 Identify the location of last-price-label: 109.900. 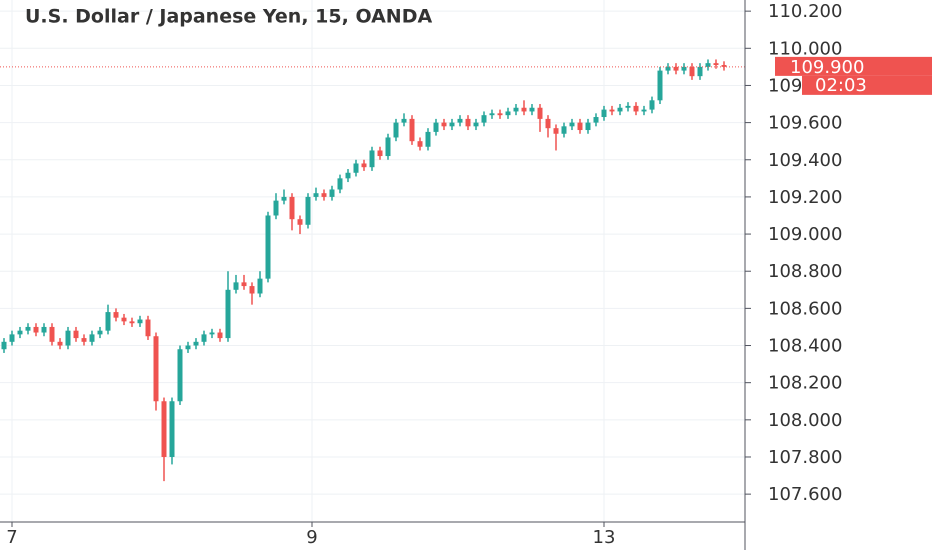
(827, 67).